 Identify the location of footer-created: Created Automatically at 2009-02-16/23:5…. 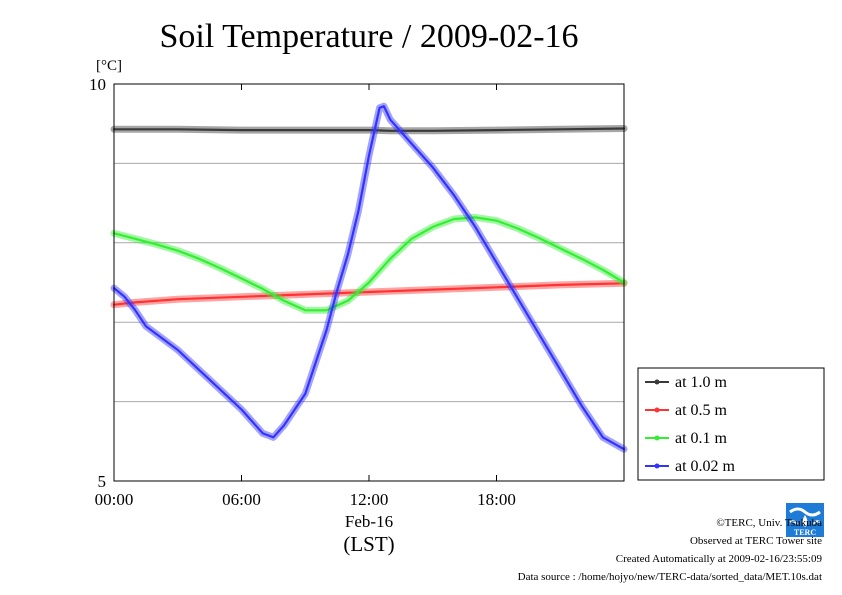
(718, 559).